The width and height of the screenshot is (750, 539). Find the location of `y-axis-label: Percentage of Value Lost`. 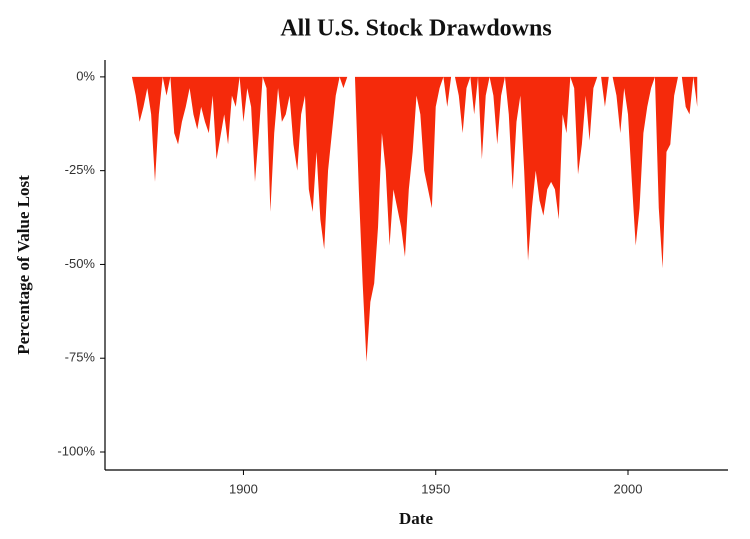

y-axis-label: Percentage of Value Lost is located at coordinates (23, 265).